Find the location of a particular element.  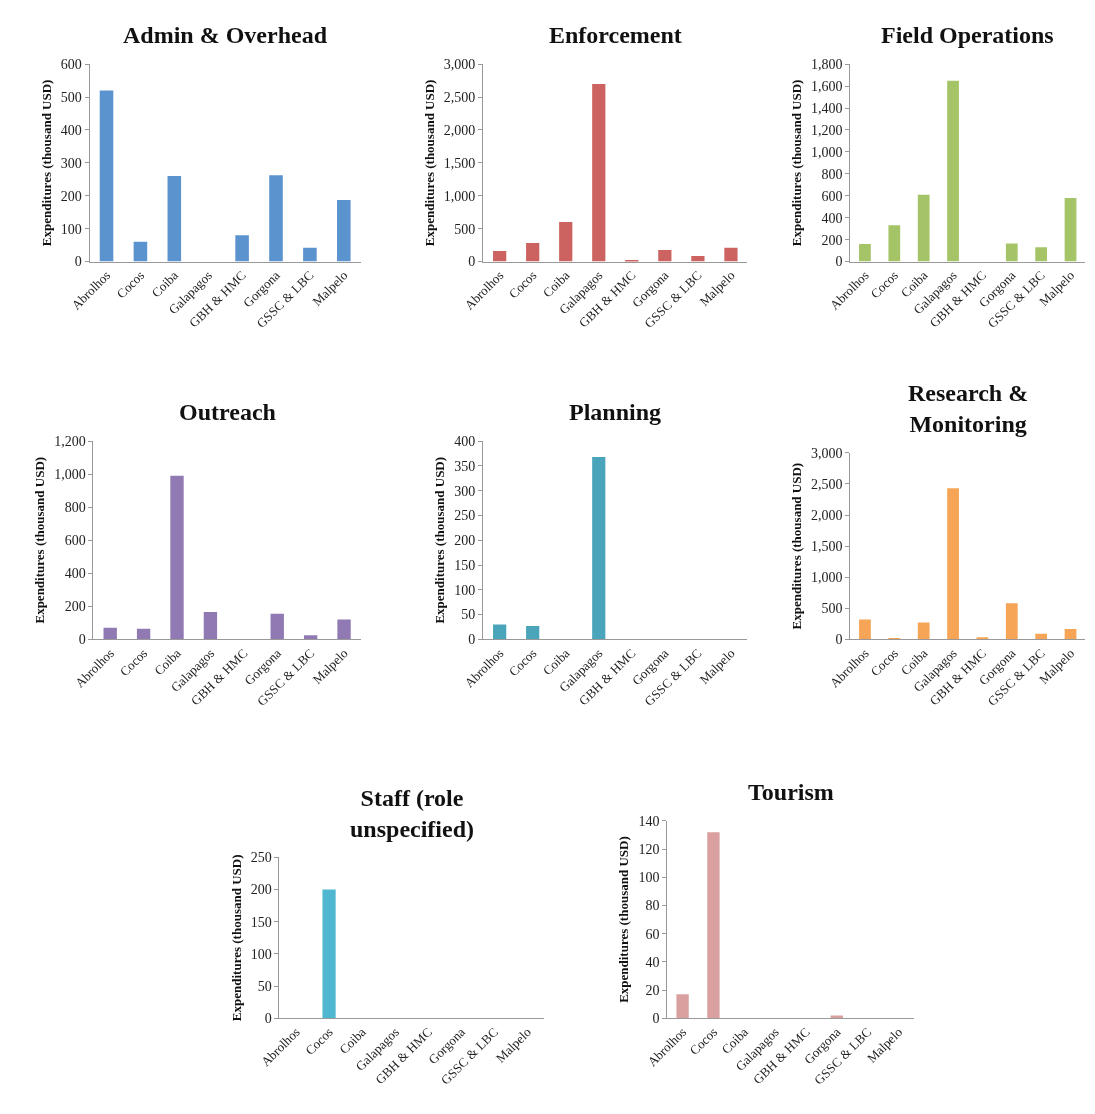

chart-title: Research & Monitoring is located at coordinates (968, 409).